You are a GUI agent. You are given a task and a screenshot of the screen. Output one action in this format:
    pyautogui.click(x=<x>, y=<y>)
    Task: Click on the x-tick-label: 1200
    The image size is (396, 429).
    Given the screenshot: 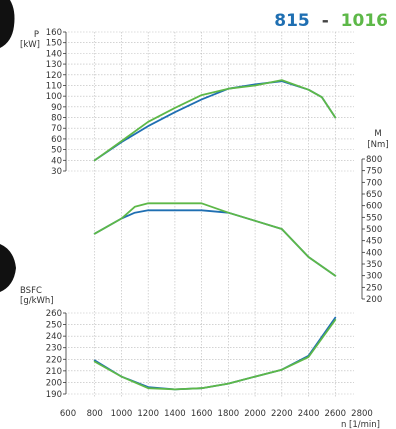 What is the action you would take?
    pyautogui.click(x=148, y=414)
    